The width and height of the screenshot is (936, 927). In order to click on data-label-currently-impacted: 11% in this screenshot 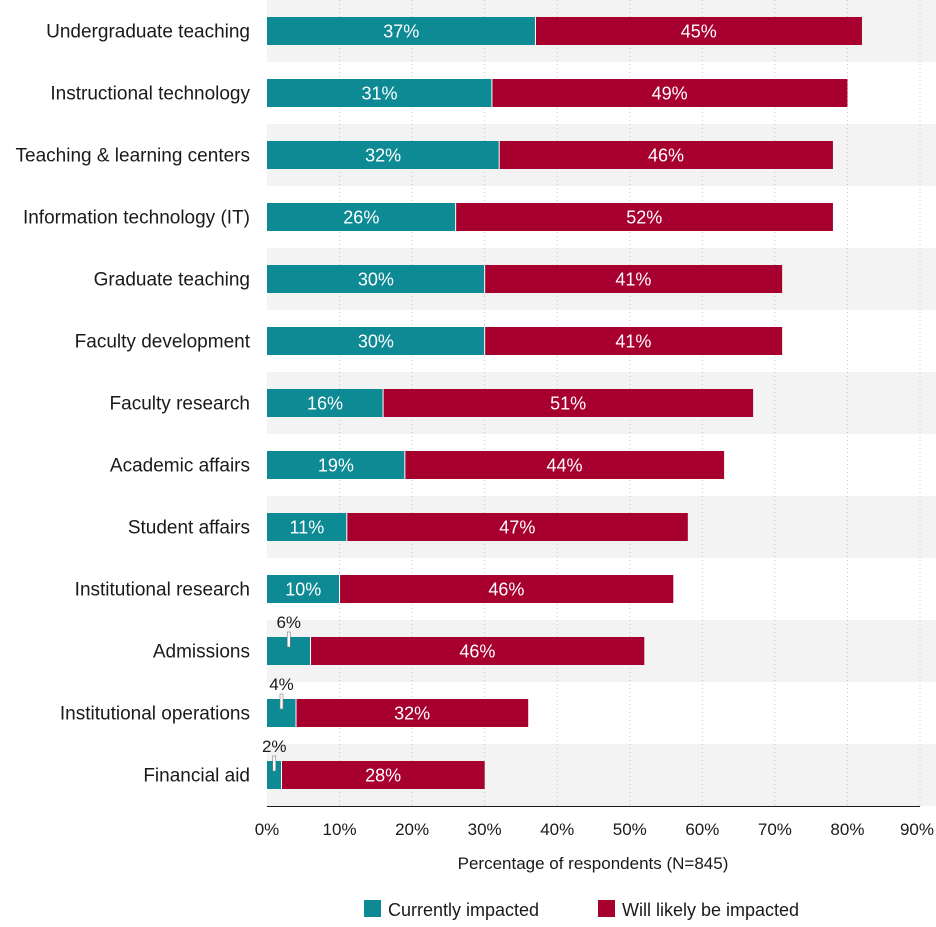, I will do `click(307, 528)`.